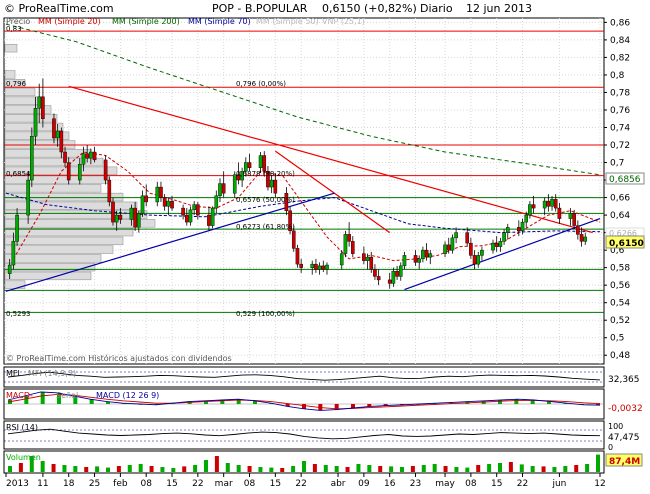 This screenshot has height=494, width=650. I want to click on y-tick-label: 0,58, so click(620, 269).